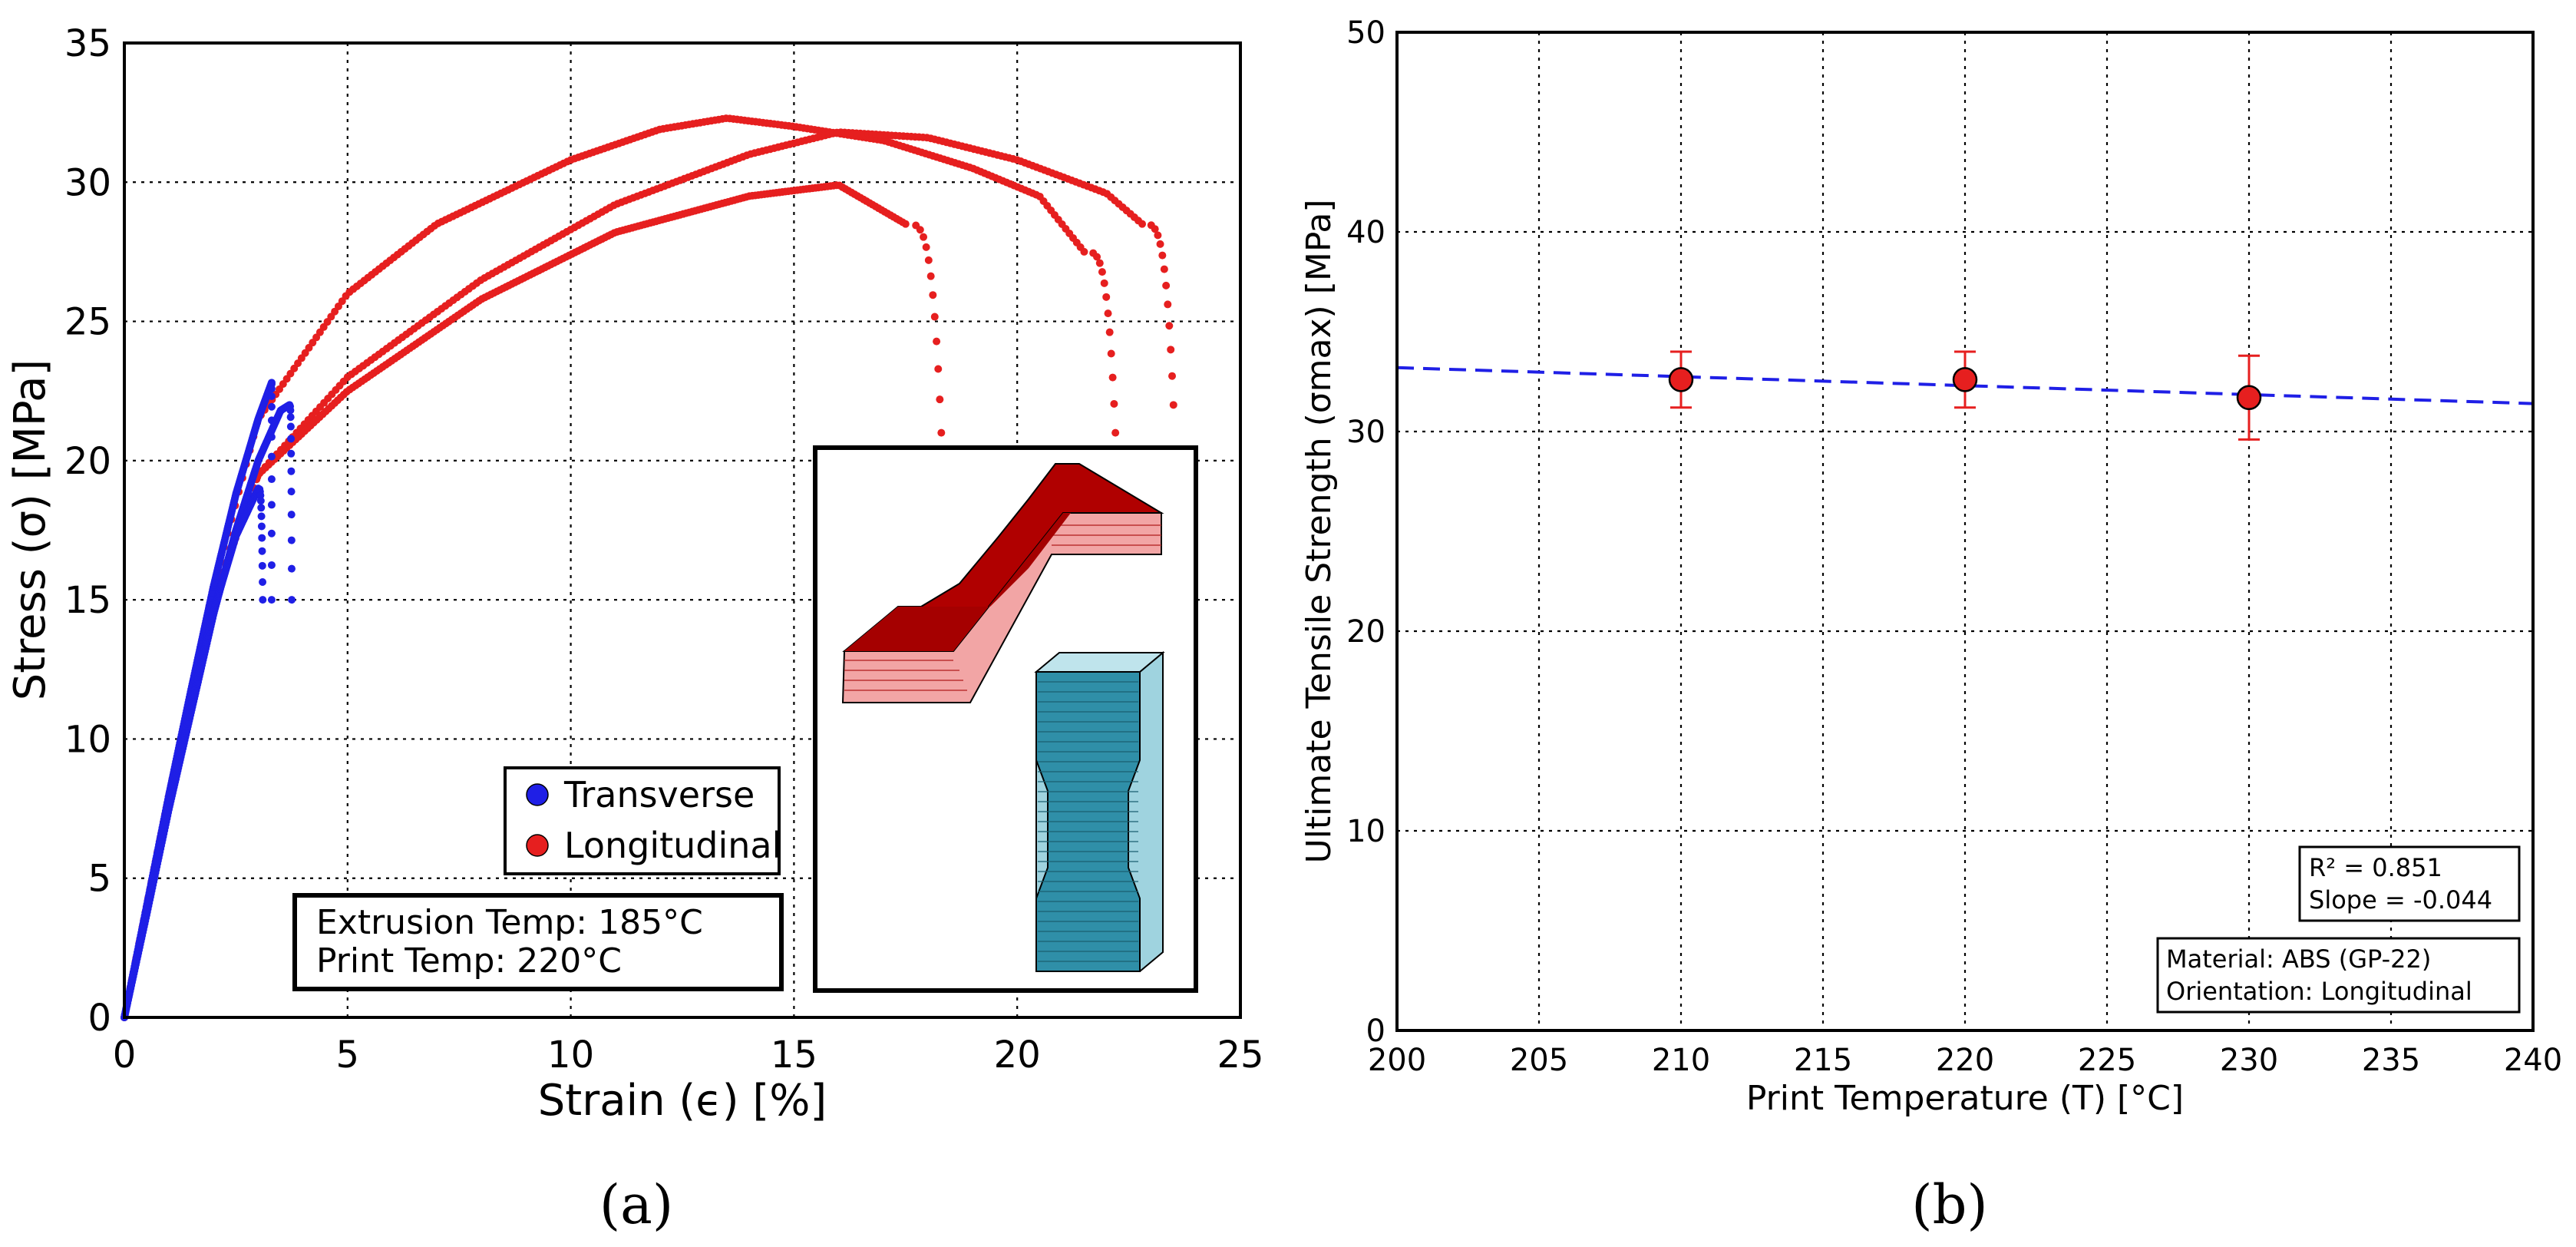  I want to click on panel-b-x-tick-label: 215, so click(1823, 1061).